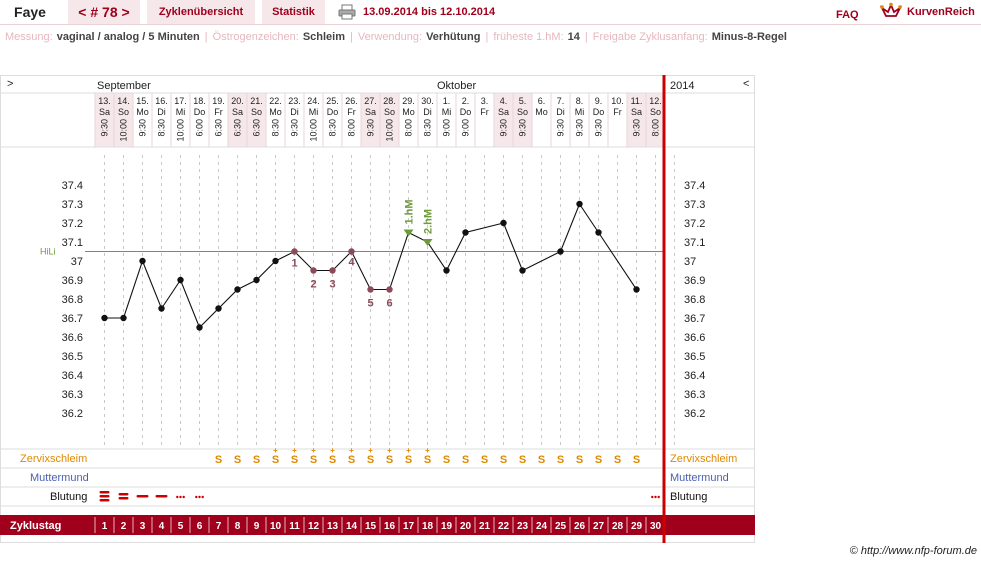 This screenshot has height=563, width=981. Describe the element at coordinates (219, 526) in the screenshot. I see `cycle-day-number: 7` at that location.